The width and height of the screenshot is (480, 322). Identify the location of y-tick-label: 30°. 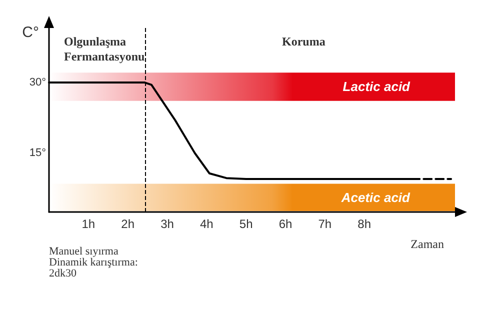
(37, 82).